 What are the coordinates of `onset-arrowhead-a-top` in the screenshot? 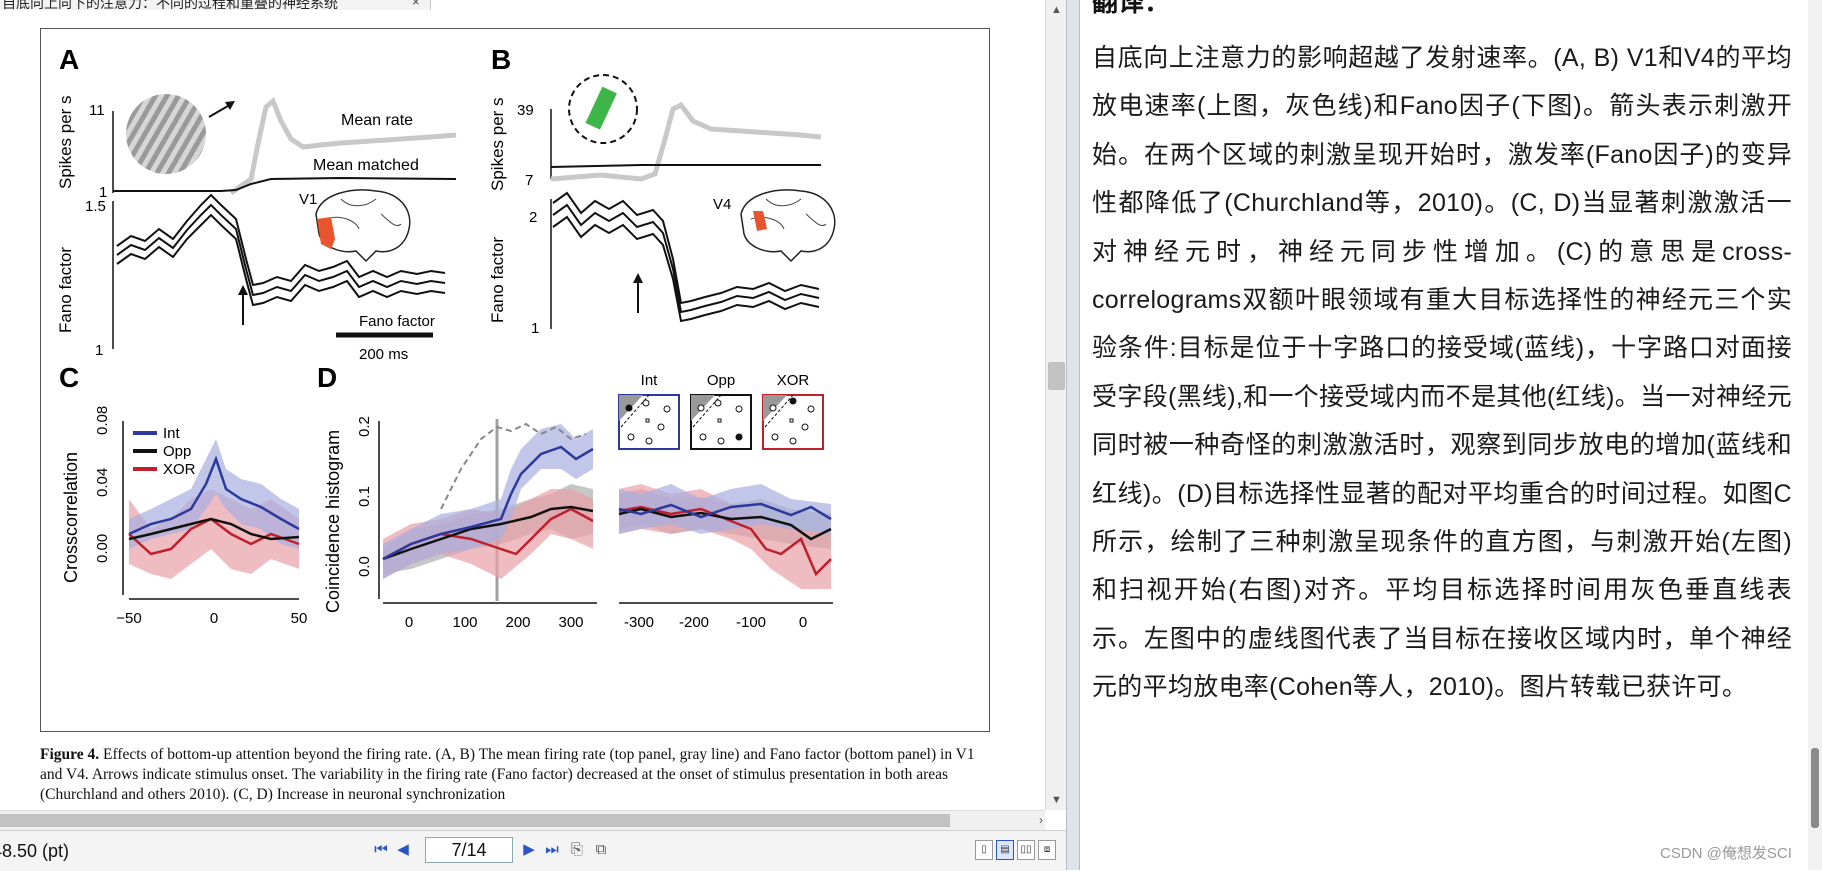 It's located at (230, 105).